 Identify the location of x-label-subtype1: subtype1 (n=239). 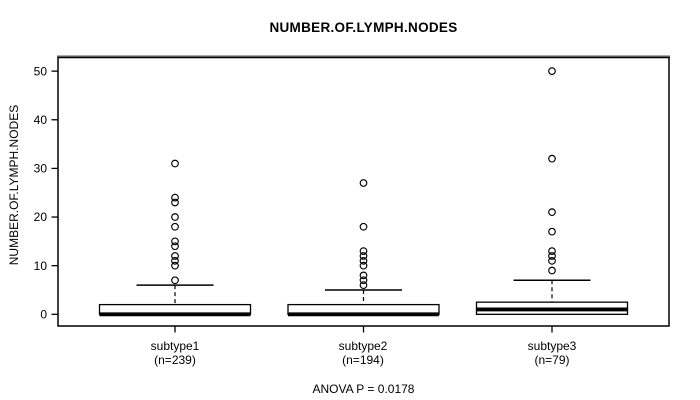
(175, 353).